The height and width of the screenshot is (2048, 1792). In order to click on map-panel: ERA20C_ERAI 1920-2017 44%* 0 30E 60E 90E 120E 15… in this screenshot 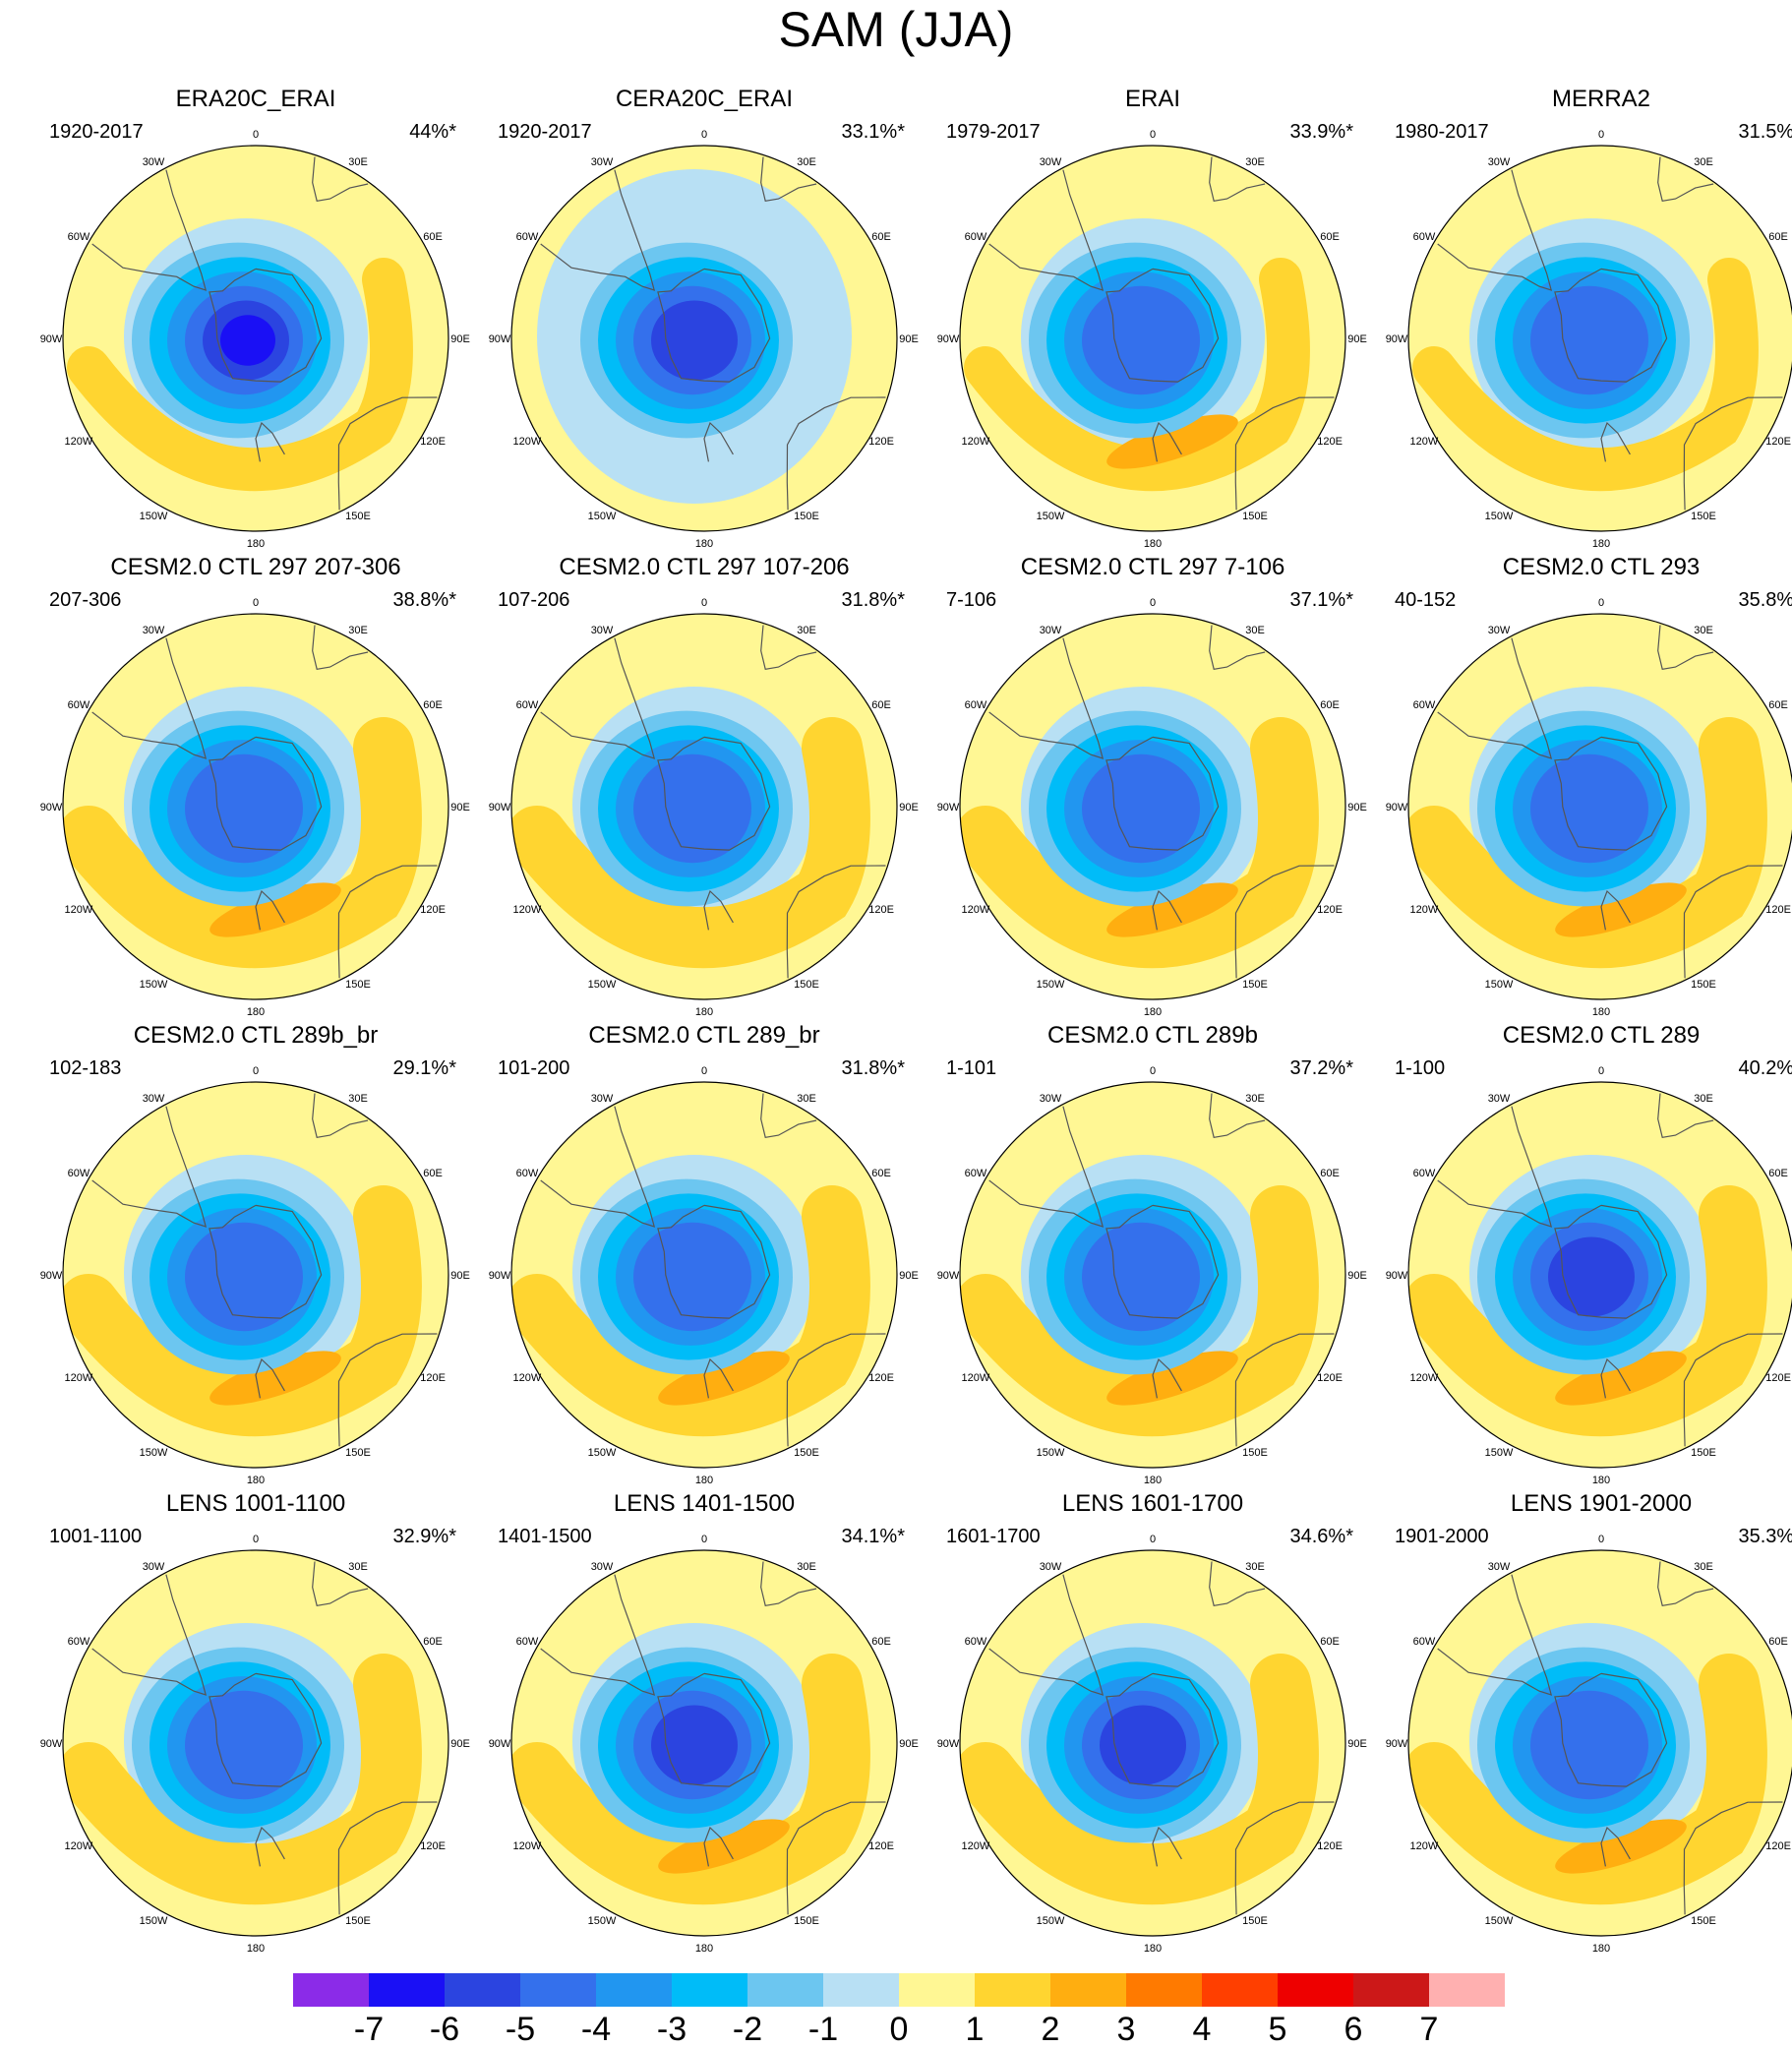, I will do `click(255, 317)`.